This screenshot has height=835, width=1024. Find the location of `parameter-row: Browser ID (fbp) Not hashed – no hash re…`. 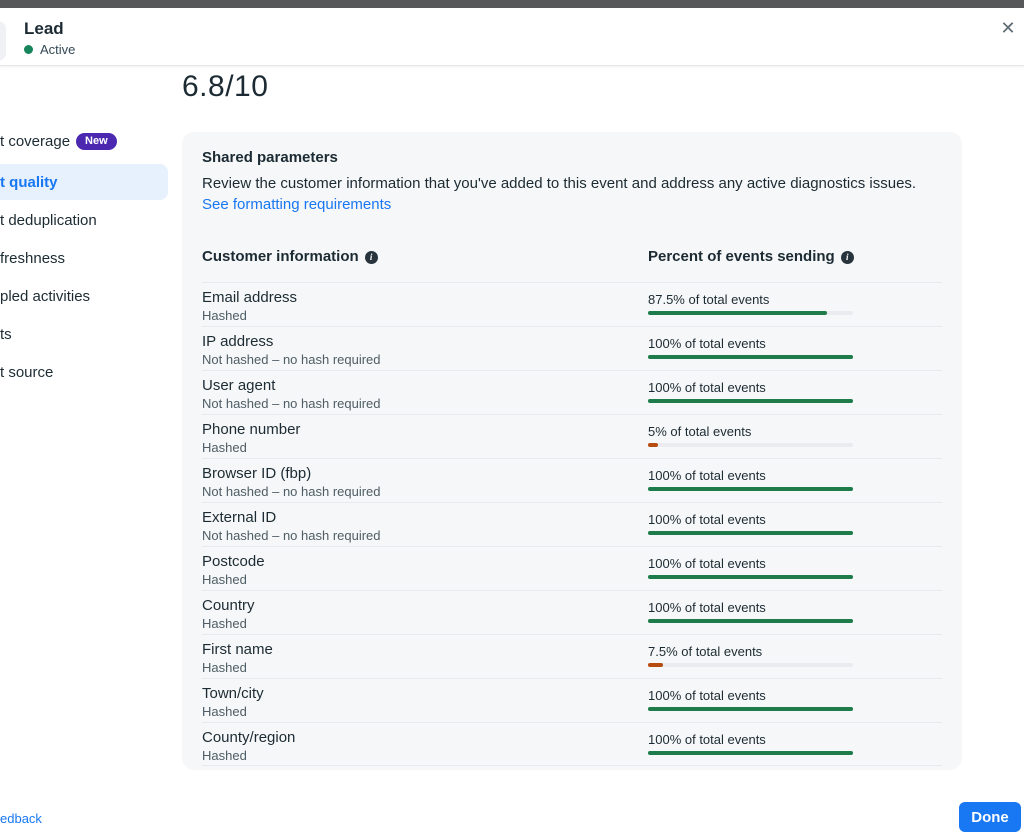

parameter-row: Browser ID (fbp) Not hashed – no hash re… is located at coordinates (572, 480).